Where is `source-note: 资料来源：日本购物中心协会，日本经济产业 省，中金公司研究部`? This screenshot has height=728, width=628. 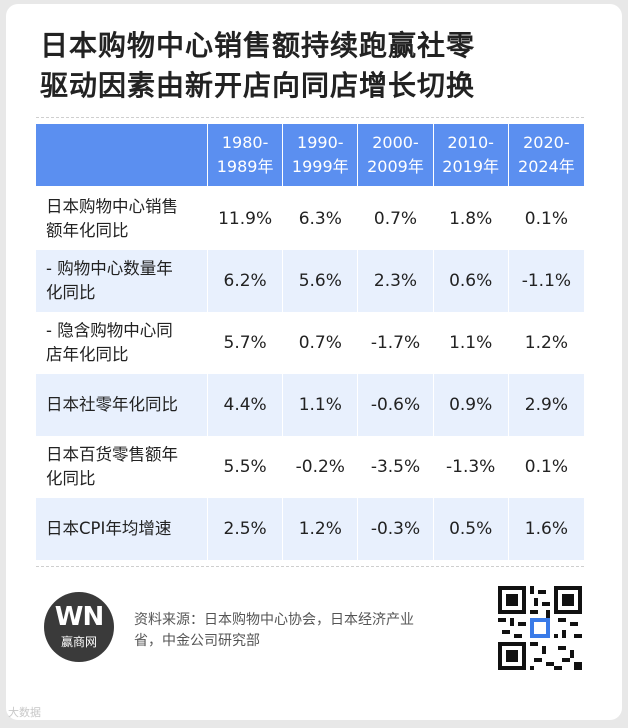 source-note: 资料来源：日本购物中心协会，日本经济产业 省，中金公司研究部 is located at coordinates (299, 631).